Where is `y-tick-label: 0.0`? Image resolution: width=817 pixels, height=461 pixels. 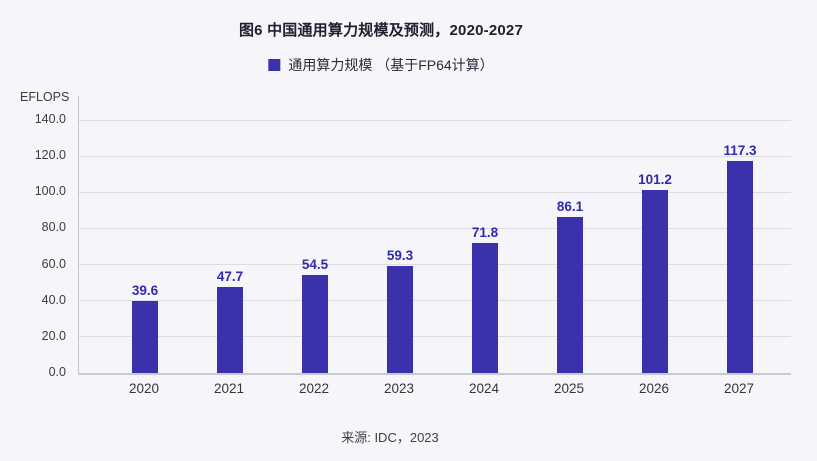 y-tick-label: 0.0 is located at coordinates (57, 372).